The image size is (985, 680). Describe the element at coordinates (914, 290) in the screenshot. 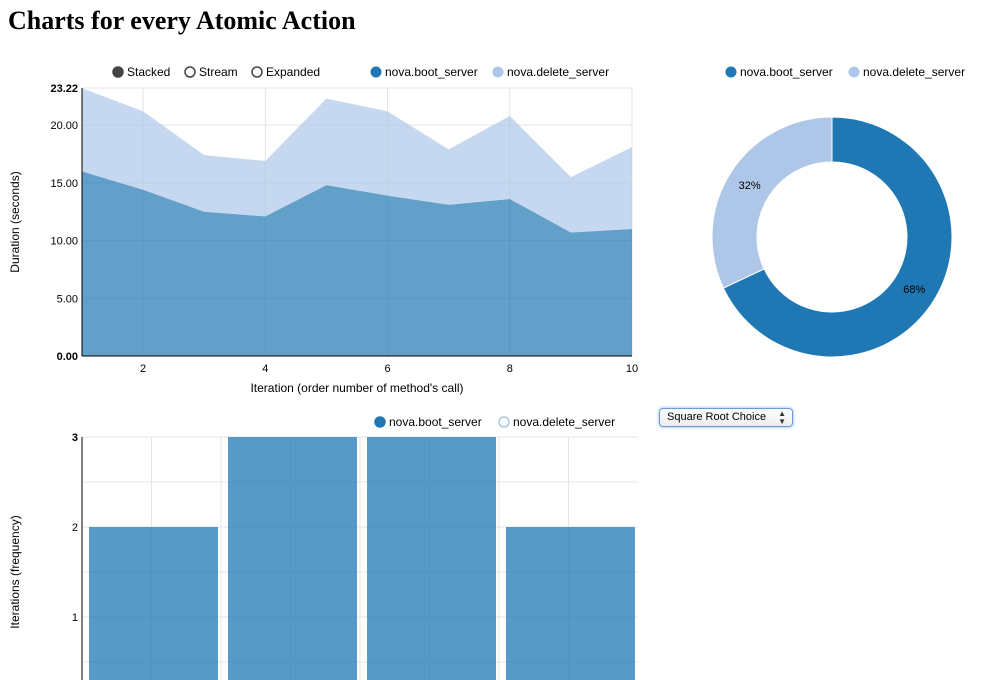

I see `pie-slice-label: 68%` at that location.